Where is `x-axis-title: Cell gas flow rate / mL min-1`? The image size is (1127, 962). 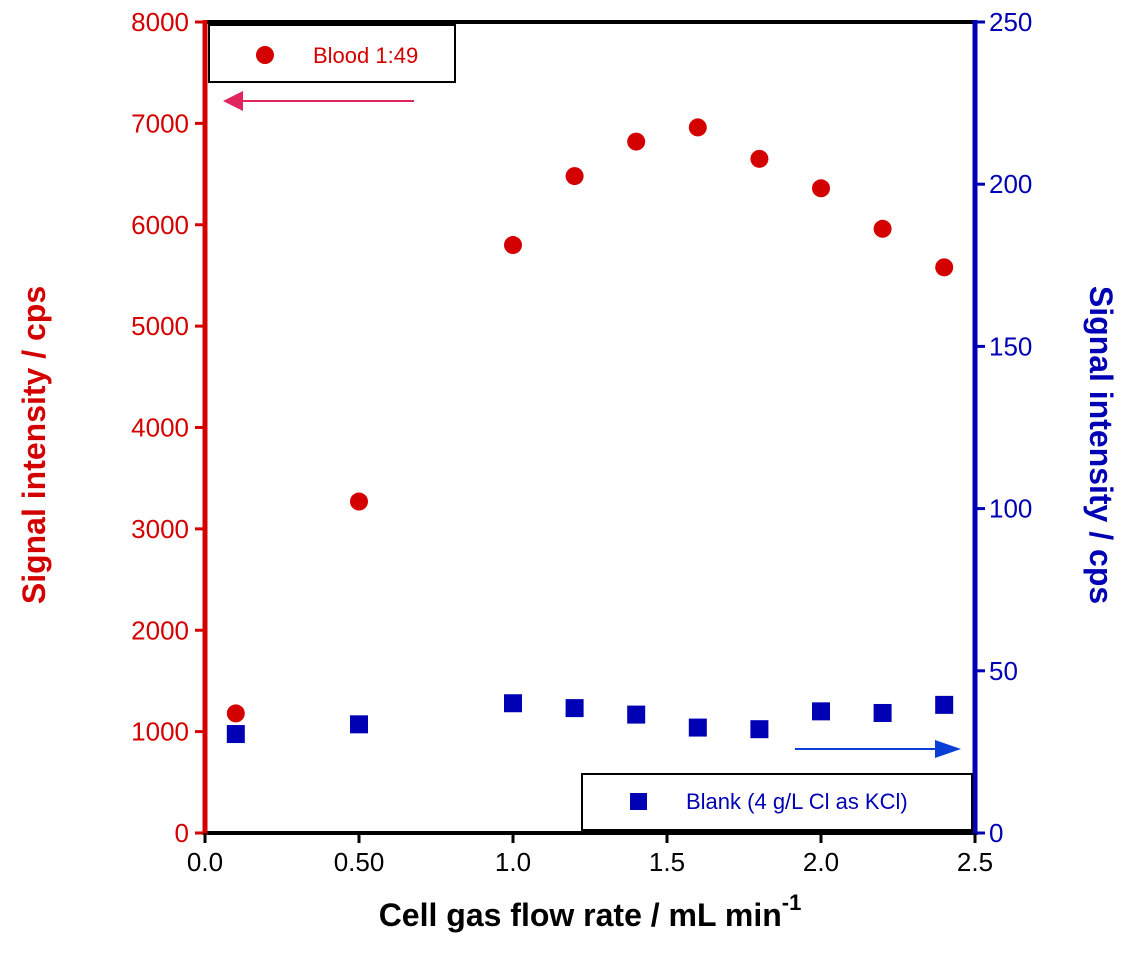
x-axis-title: Cell gas flow rate / mL min-1 is located at coordinates (590, 911).